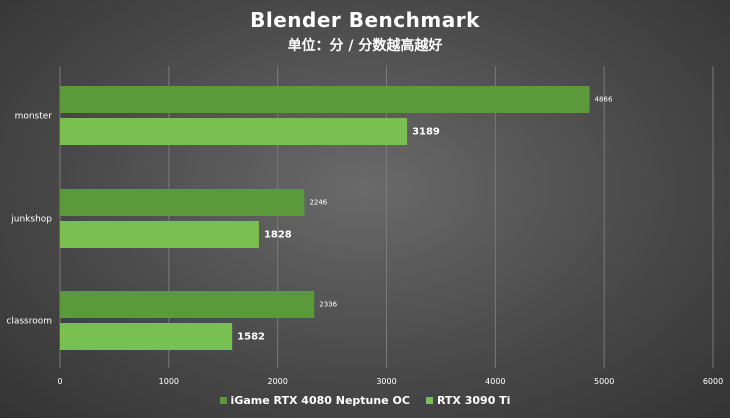 The width and height of the screenshot is (730, 418). Describe the element at coordinates (251, 337) in the screenshot. I see `data-label-classroom-series-2: 1582` at that location.